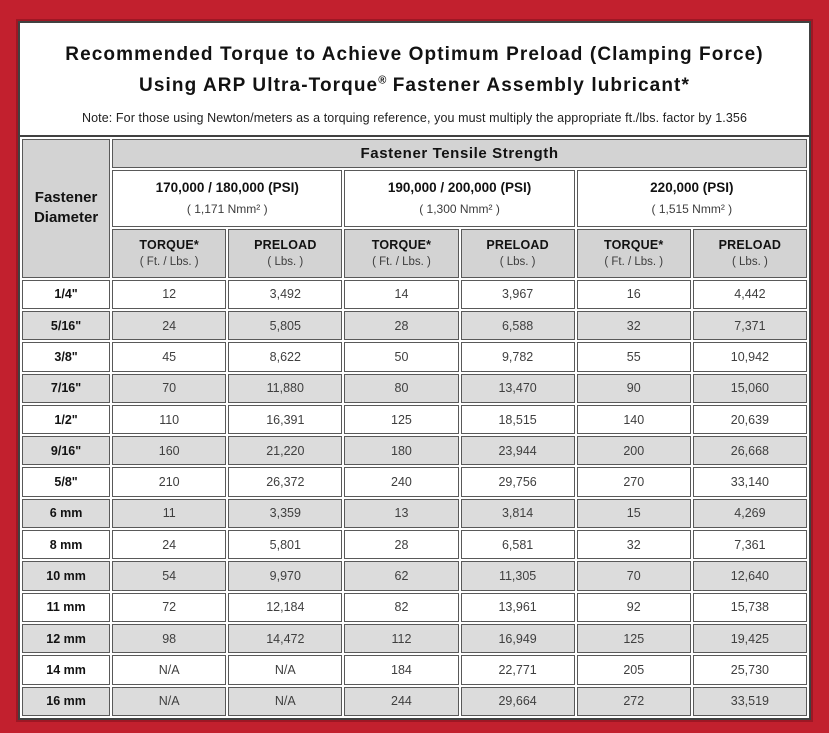 This screenshot has width=829, height=733. I want to click on diameter-header-line-2: Diameter, so click(66, 218).